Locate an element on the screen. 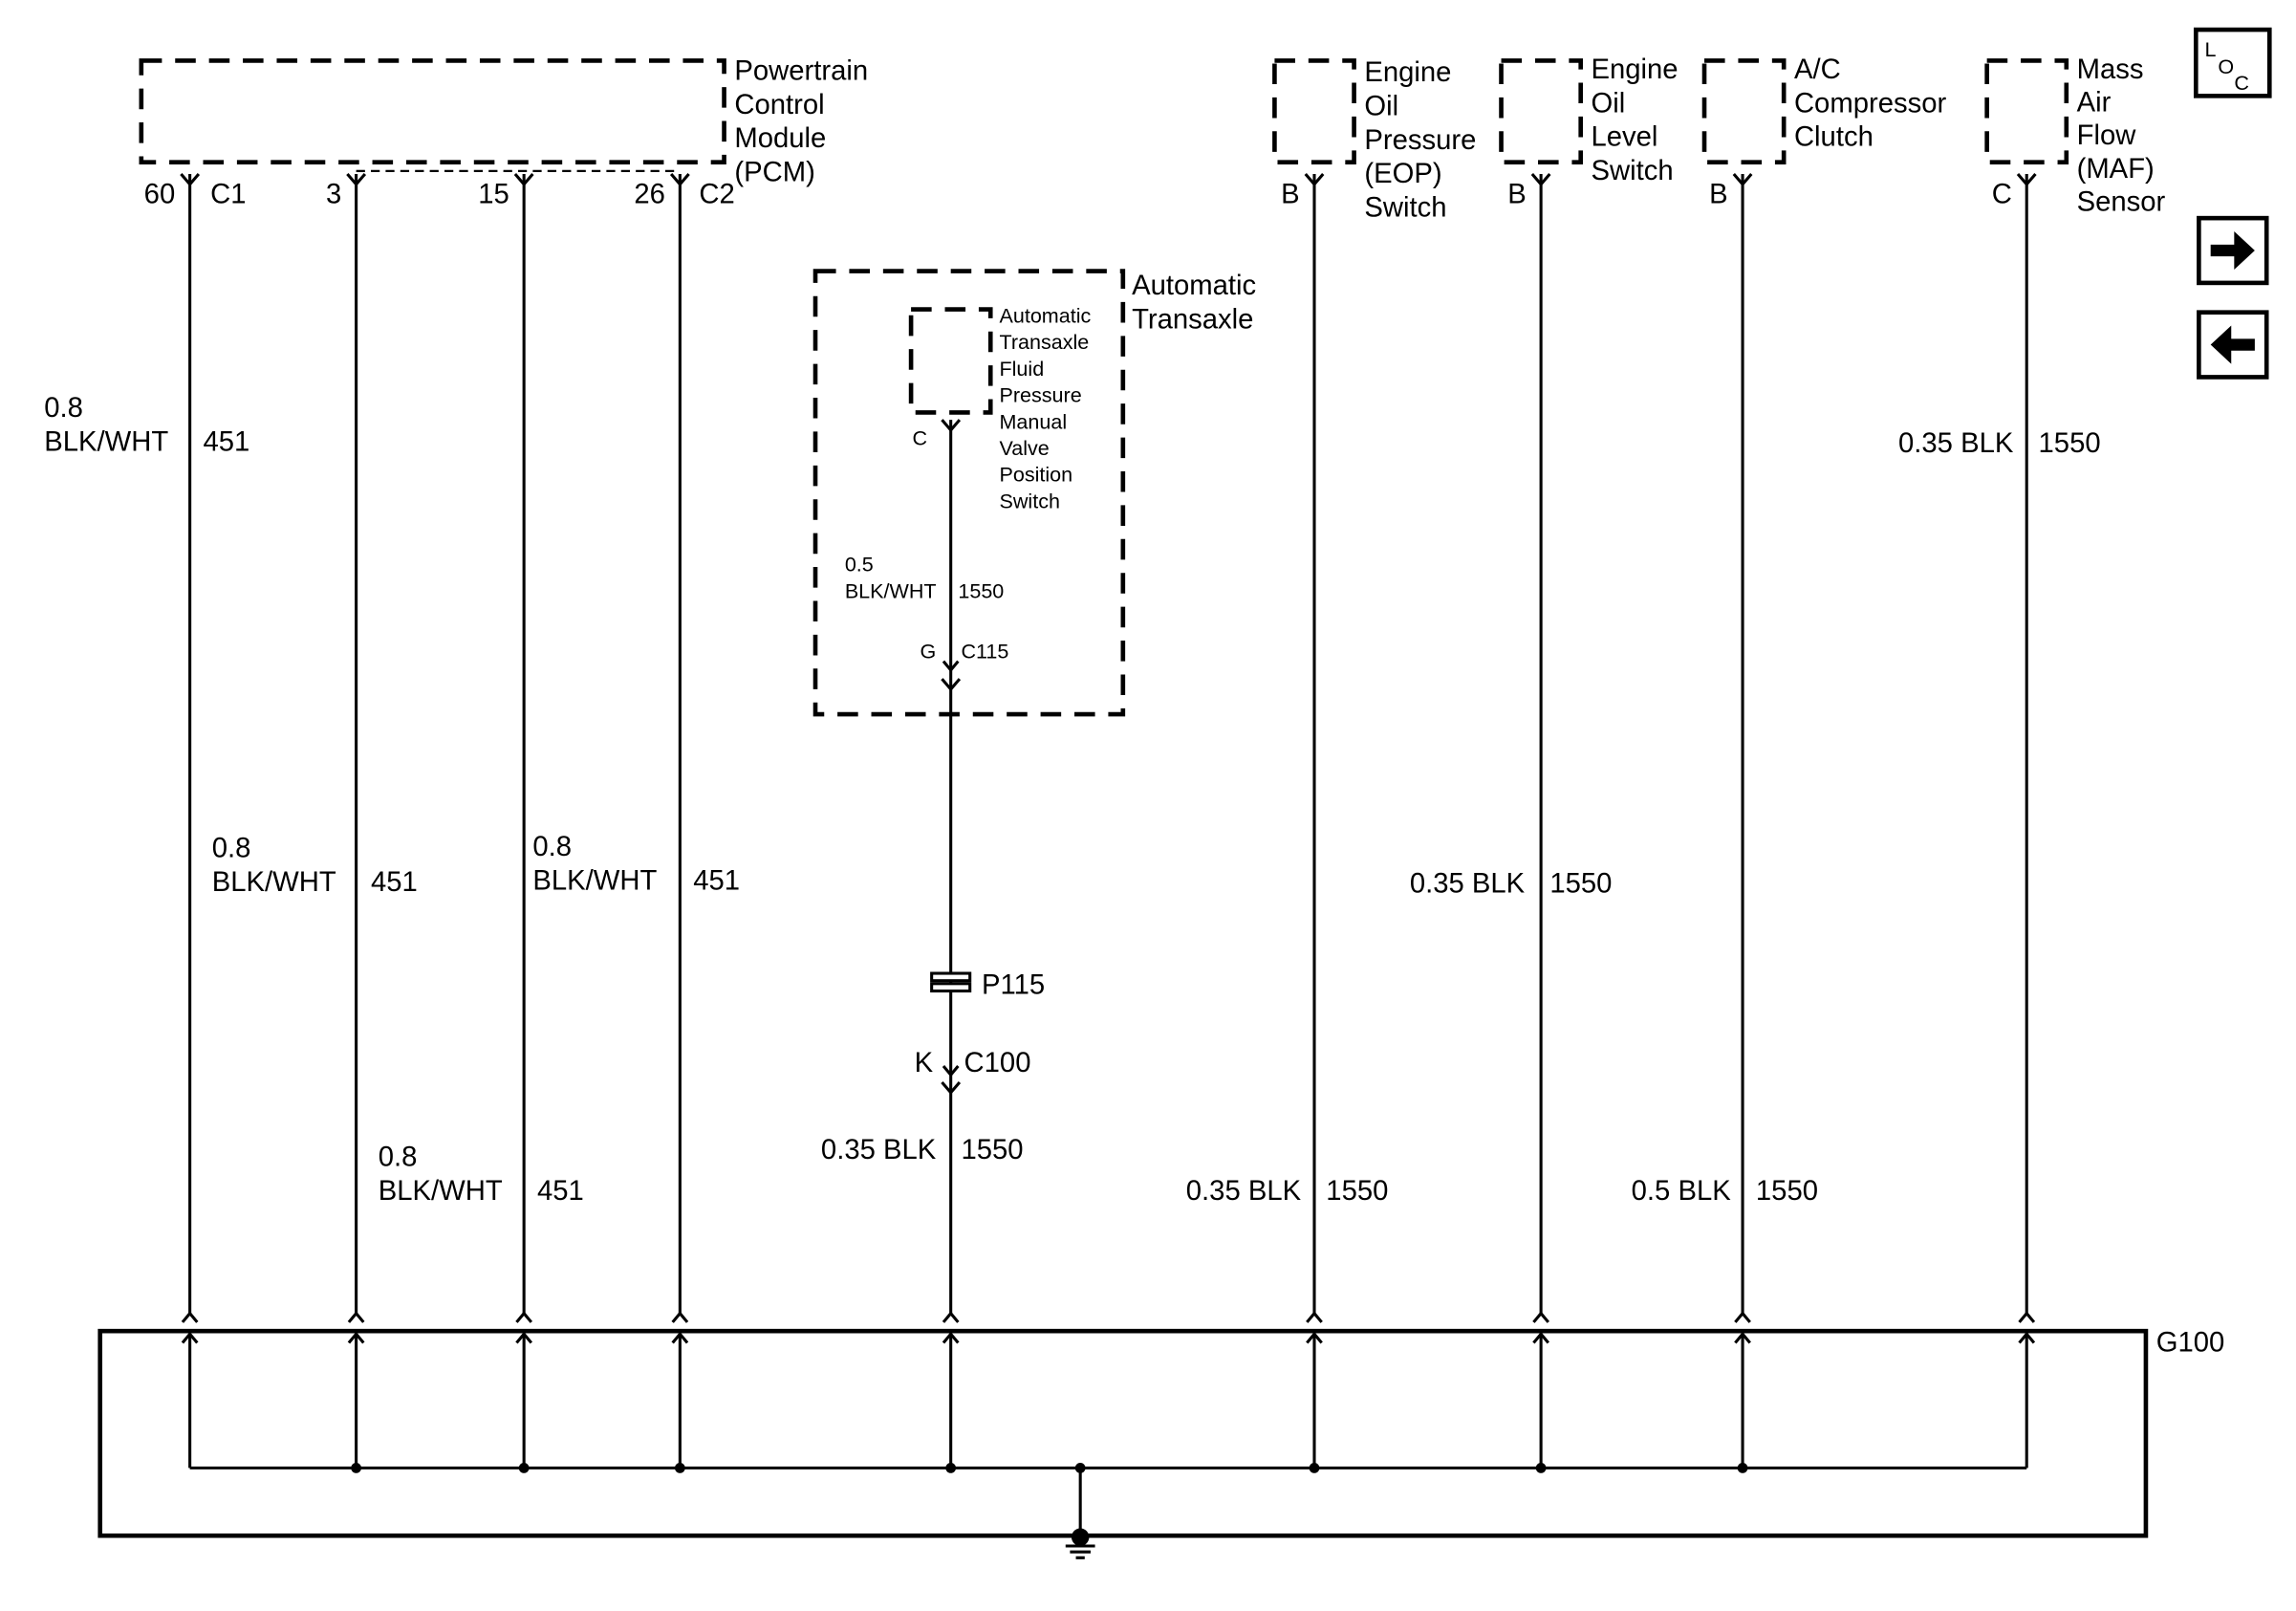  transaxle-label-line: Transaxle is located at coordinates (1192, 320).